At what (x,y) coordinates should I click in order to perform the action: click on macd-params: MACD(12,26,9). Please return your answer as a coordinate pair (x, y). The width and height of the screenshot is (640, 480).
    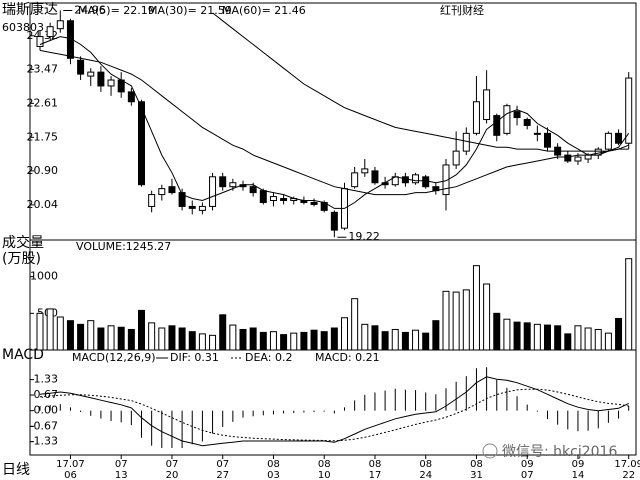
    Looking at the image, I should click on (114, 357).